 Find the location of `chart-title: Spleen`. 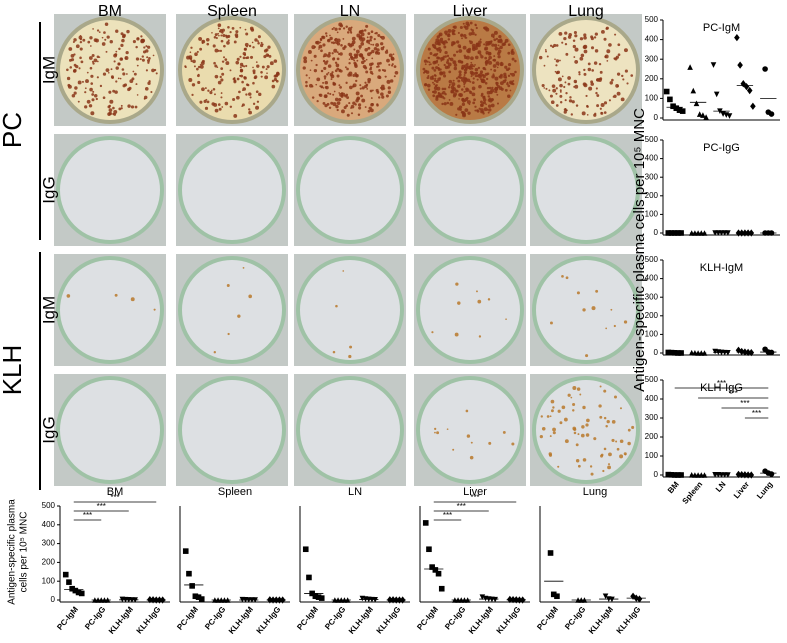

chart-title: Spleen is located at coordinates (235, 492).